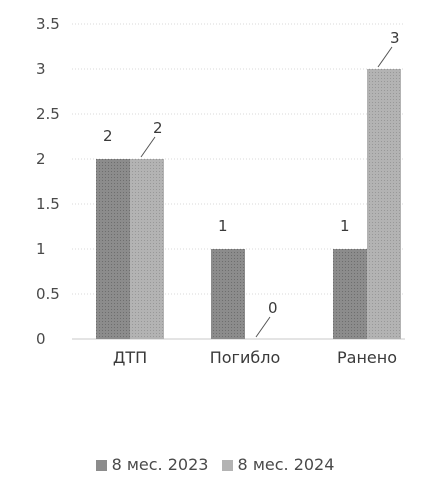  Describe the element at coordinates (48, 114) in the screenshot. I see `y-tick-label: 2.5` at that location.